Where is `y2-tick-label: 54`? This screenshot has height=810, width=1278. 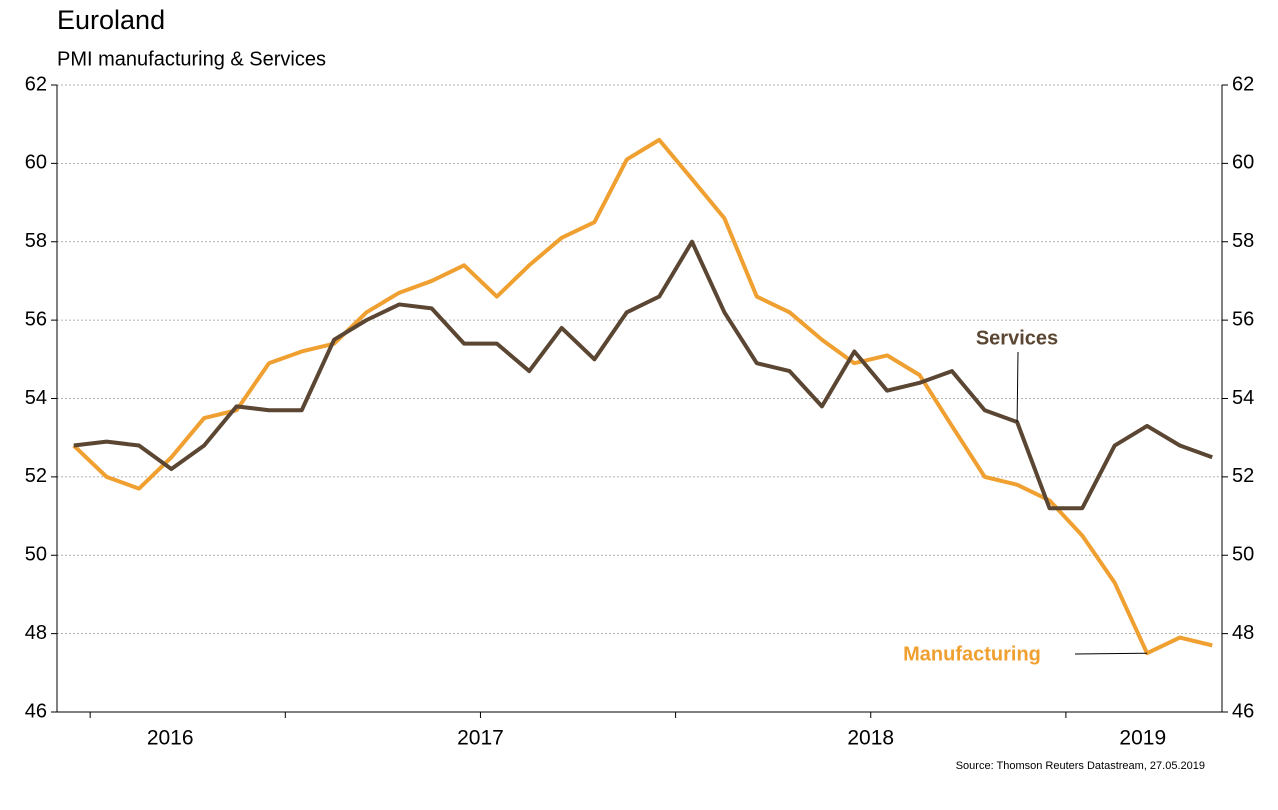 y2-tick-label: 54 is located at coordinates (1243, 398).